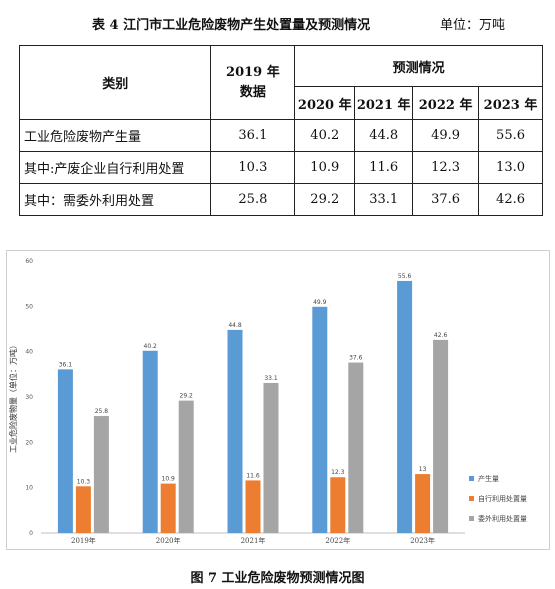  What do you see at coordinates (253, 475) in the screenshot?
I see `data-label: 11.6` at bounding box center [253, 475].